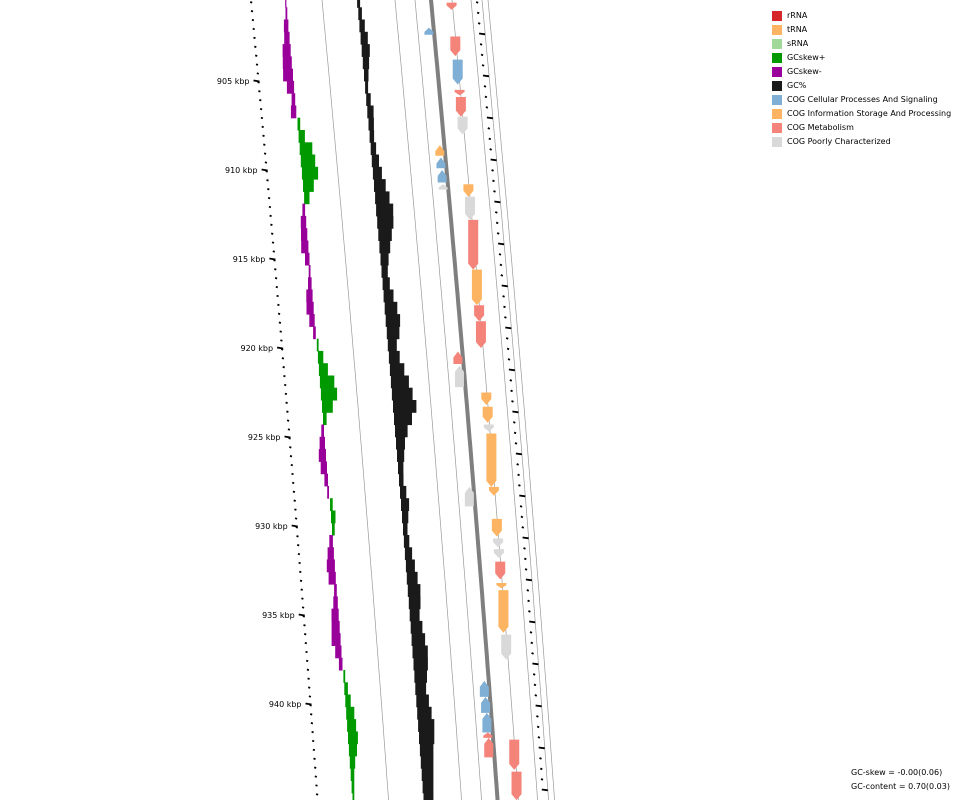  What do you see at coordinates (861, 128) in the screenshot?
I see `legend-item: COG Metabolism` at bounding box center [861, 128].